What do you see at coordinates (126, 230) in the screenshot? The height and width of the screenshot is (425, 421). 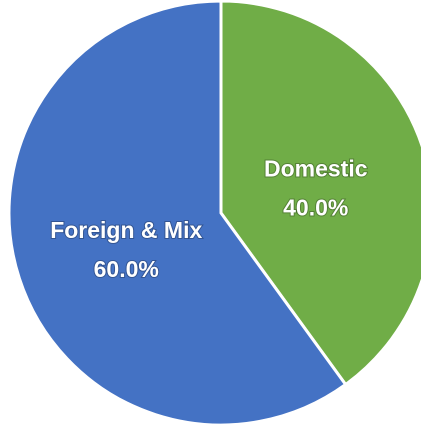 I see `slice-label: Foreign & Mix` at bounding box center [126, 230].